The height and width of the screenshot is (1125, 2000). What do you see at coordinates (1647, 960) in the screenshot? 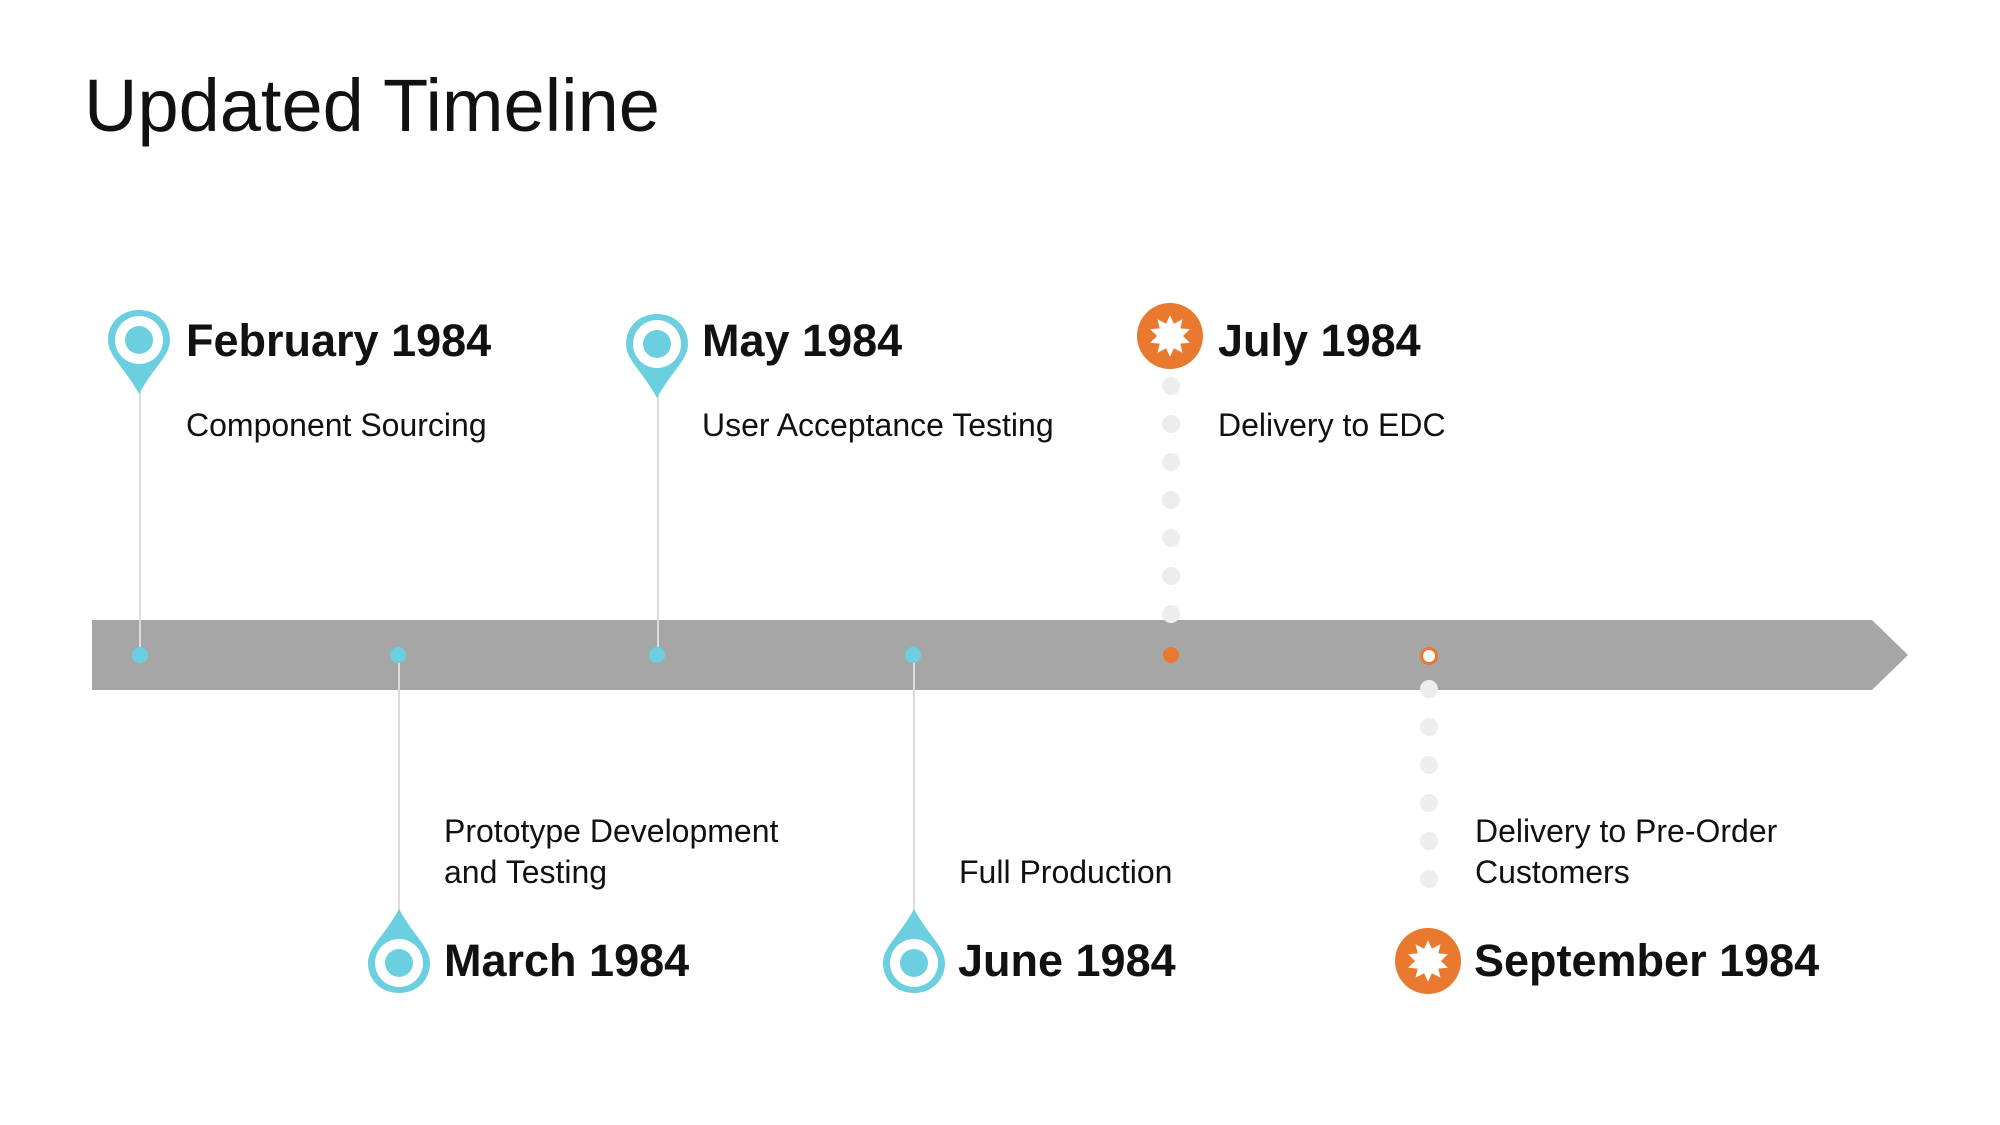
I see `milestone-date: September 1984` at bounding box center [1647, 960].